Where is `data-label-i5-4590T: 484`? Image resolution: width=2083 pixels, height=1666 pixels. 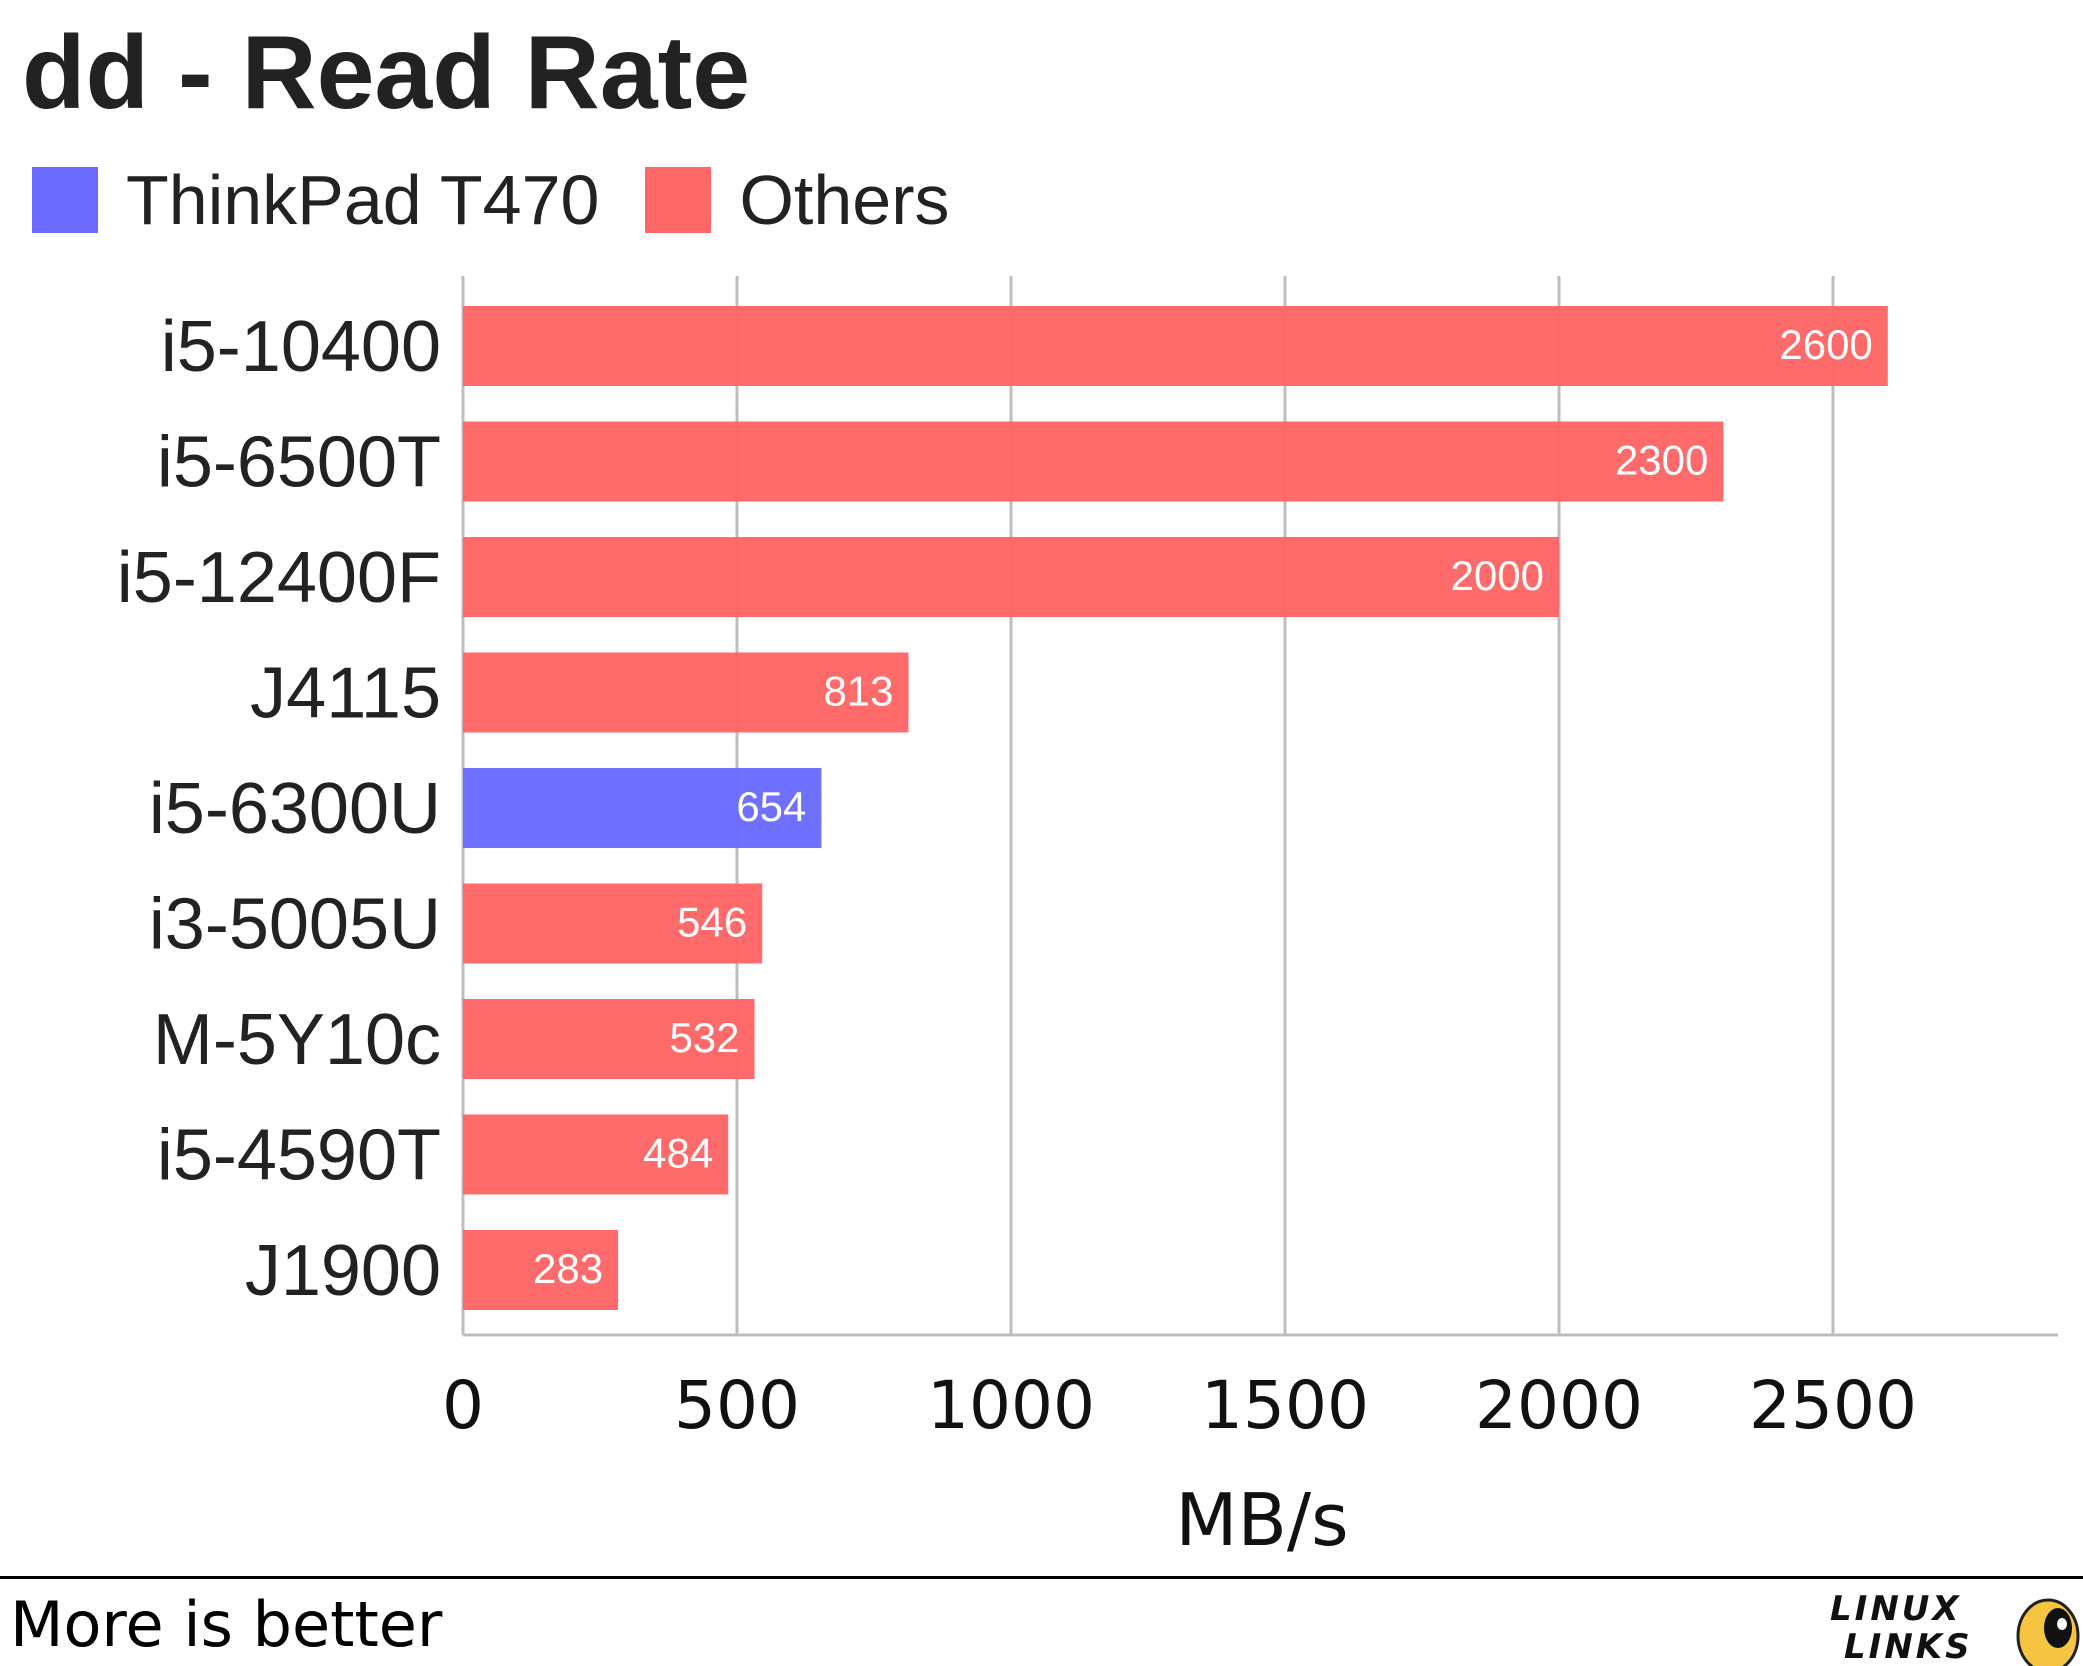 data-label-i5-4590T: 484 is located at coordinates (678, 1153).